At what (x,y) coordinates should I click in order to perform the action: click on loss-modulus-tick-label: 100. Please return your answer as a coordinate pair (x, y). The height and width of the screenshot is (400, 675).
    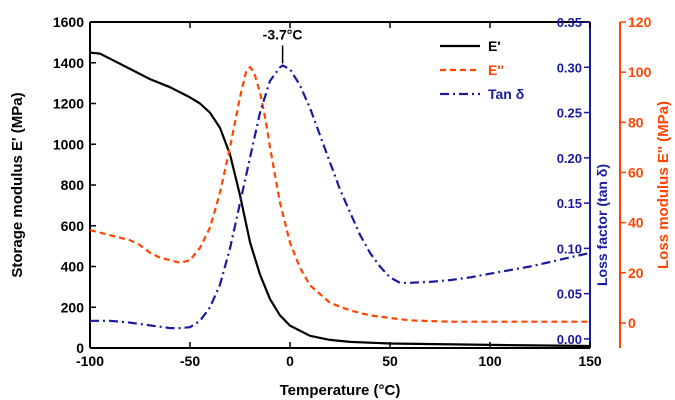
    Looking at the image, I should click on (640, 72).